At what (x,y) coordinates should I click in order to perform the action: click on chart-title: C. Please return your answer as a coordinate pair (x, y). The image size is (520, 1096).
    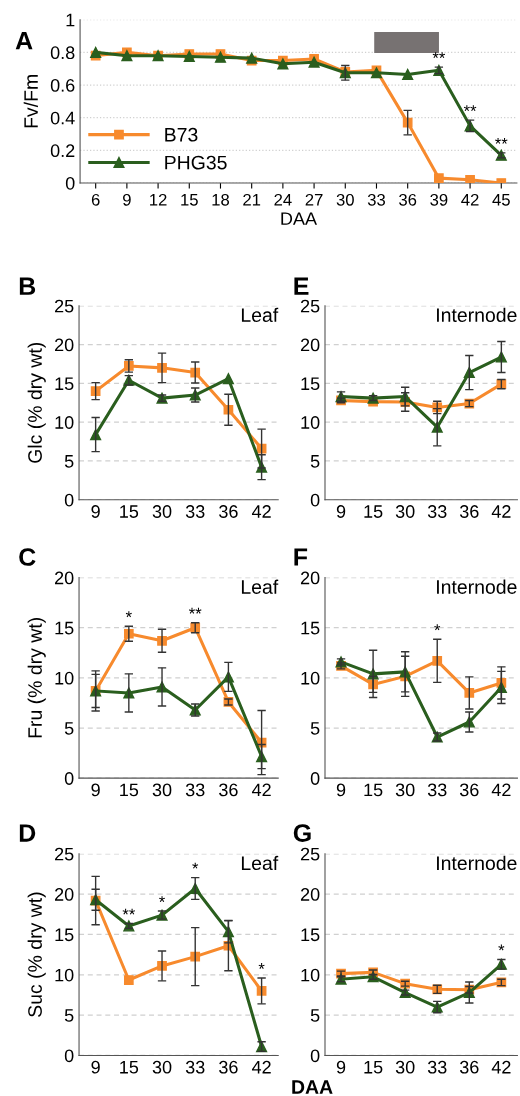
    Looking at the image, I should click on (27, 557).